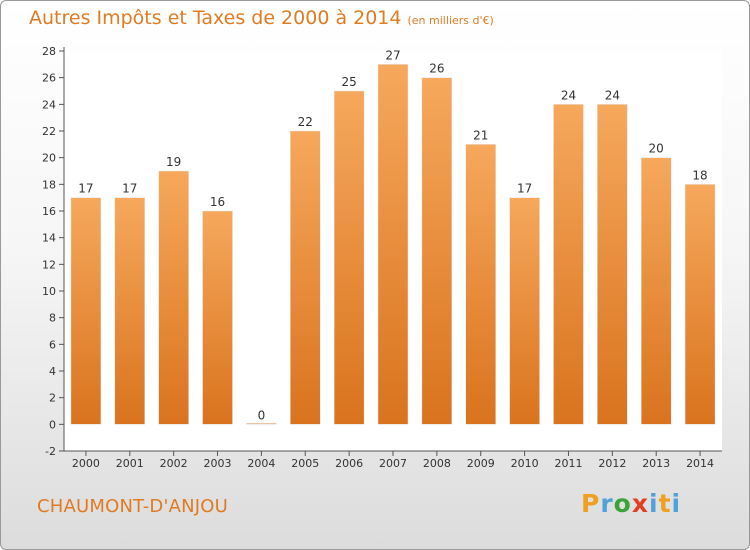 The width and height of the screenshot is (750, 550). I want to click on y-tick-label: 26, so click(49, 78).